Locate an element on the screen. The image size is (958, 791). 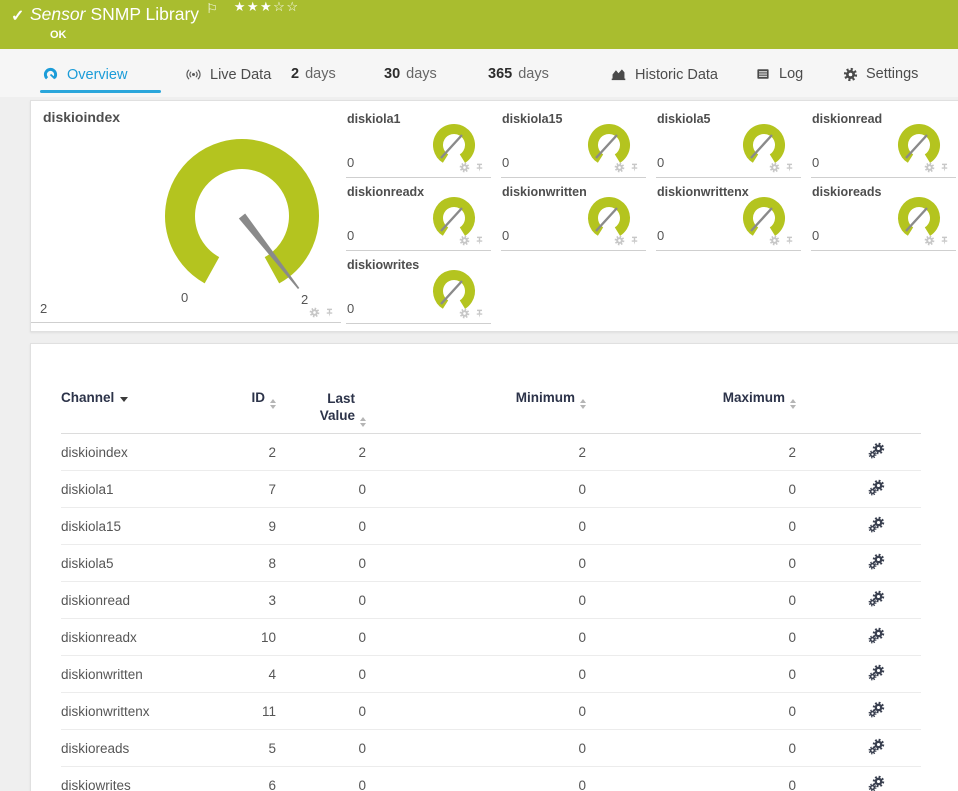
sensor-title: SNMP Library is located at coordinates (145, 14).